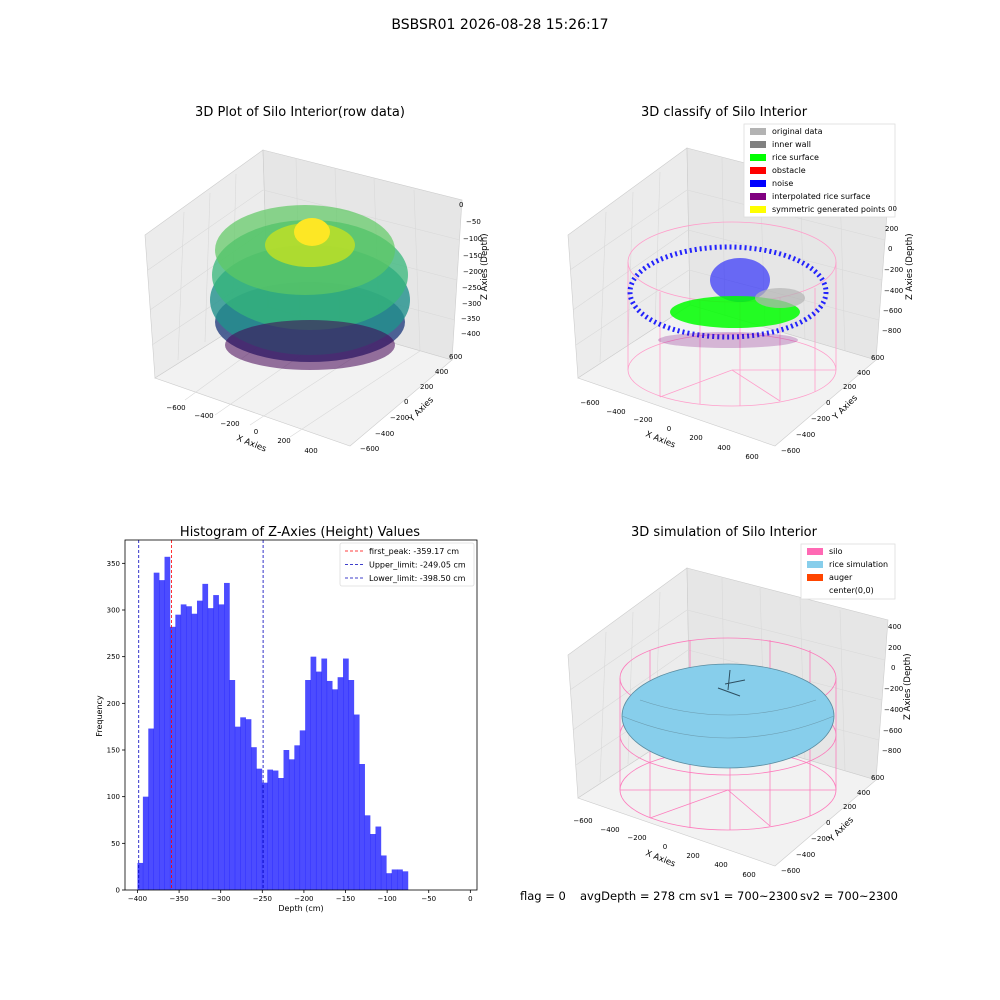  Describe the element at coordinates (749, 896) in the screenshot. I see `status-sv1: sv1 = 700~2300` at that location.